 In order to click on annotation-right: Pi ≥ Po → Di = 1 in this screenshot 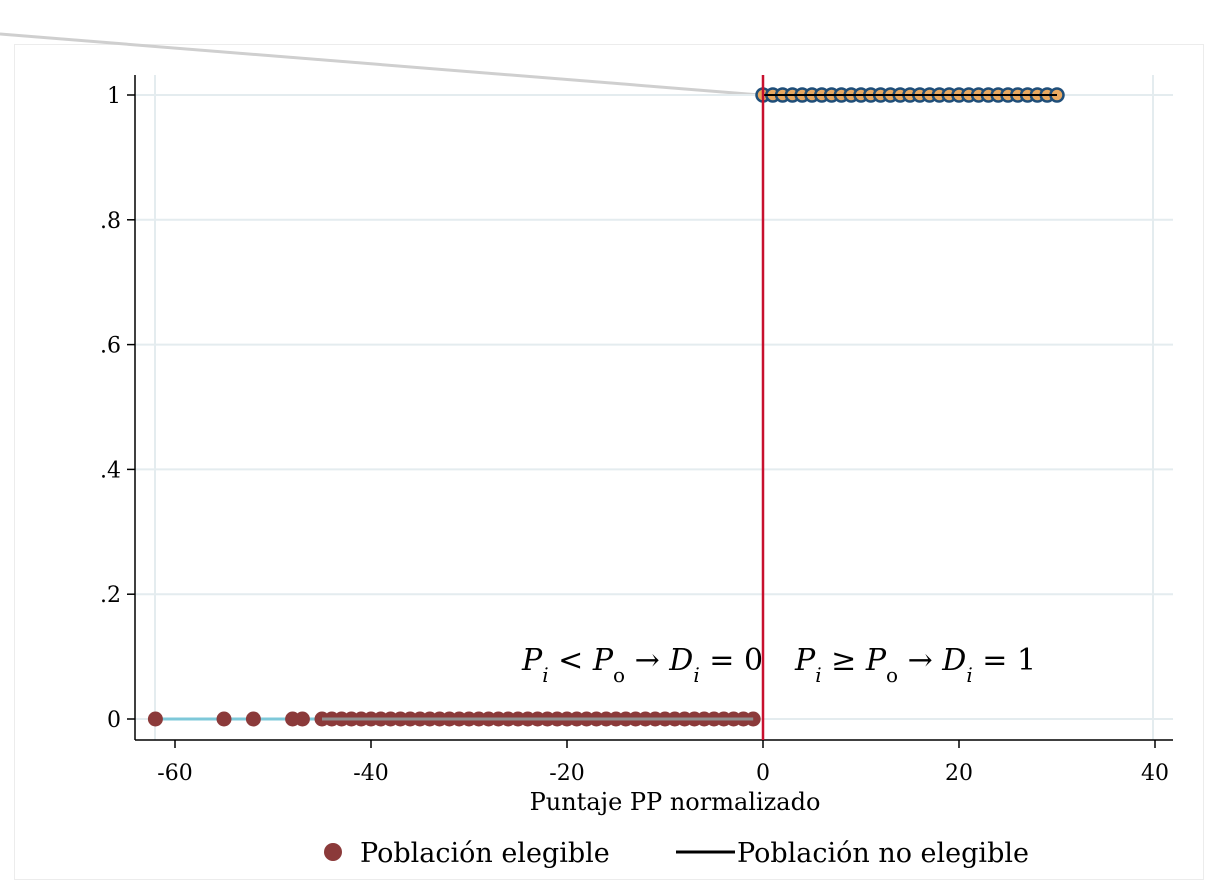, I will do `click(915, 665)`.